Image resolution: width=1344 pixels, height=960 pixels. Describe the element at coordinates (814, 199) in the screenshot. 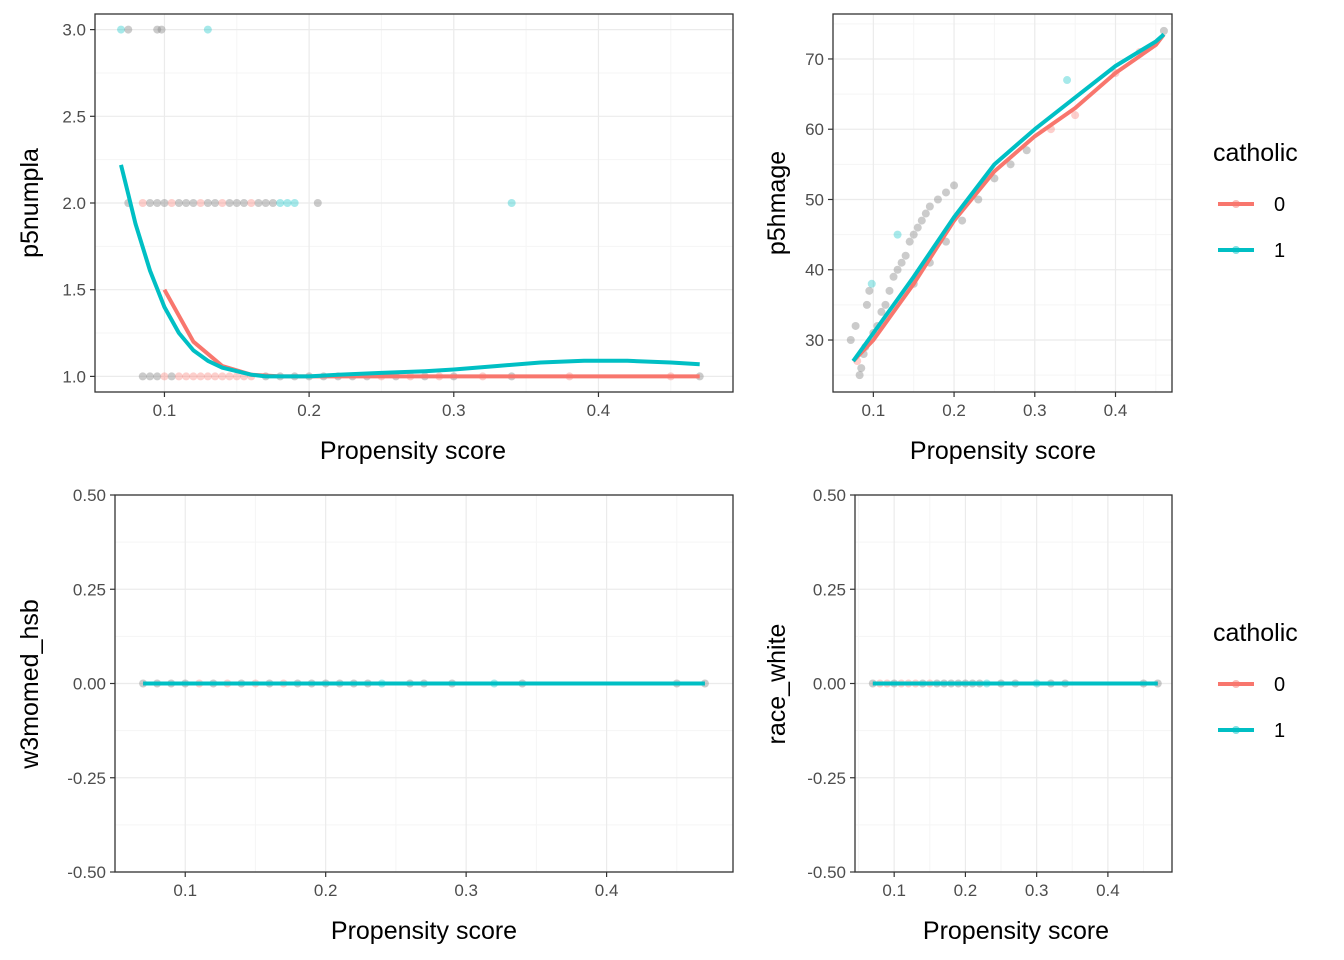

I see `y-tick-label: 50` at that location.